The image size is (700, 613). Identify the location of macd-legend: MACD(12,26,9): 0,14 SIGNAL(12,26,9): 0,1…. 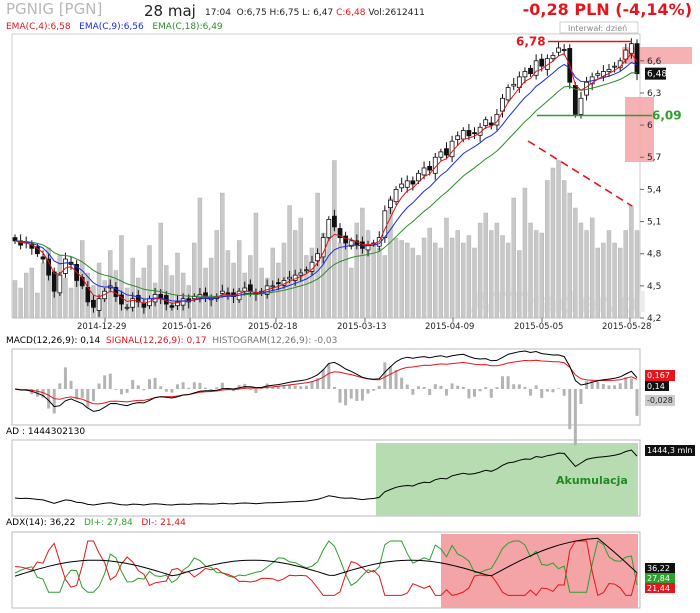
(171, 341).